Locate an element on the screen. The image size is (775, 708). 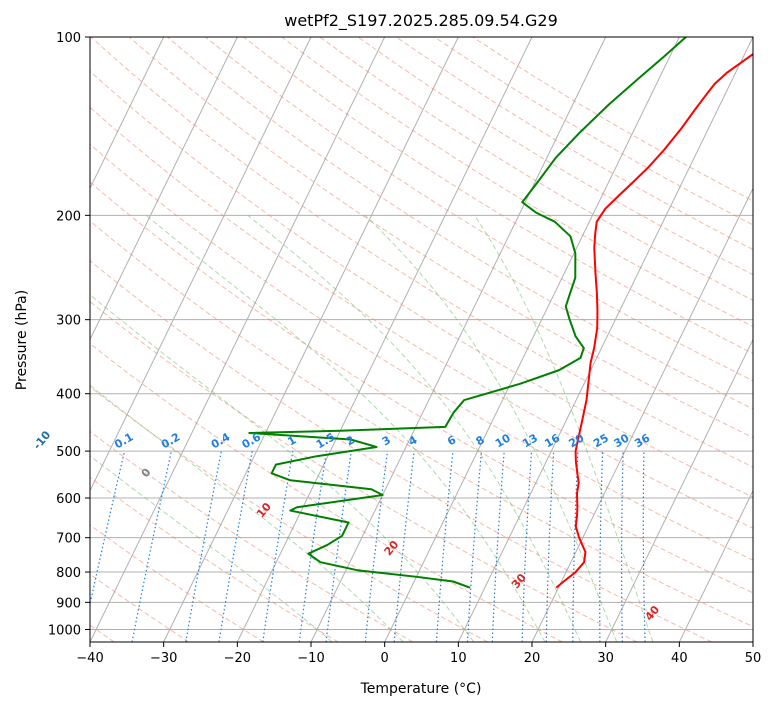
x-tick-label: 50 is located at coordinates (753, 658).